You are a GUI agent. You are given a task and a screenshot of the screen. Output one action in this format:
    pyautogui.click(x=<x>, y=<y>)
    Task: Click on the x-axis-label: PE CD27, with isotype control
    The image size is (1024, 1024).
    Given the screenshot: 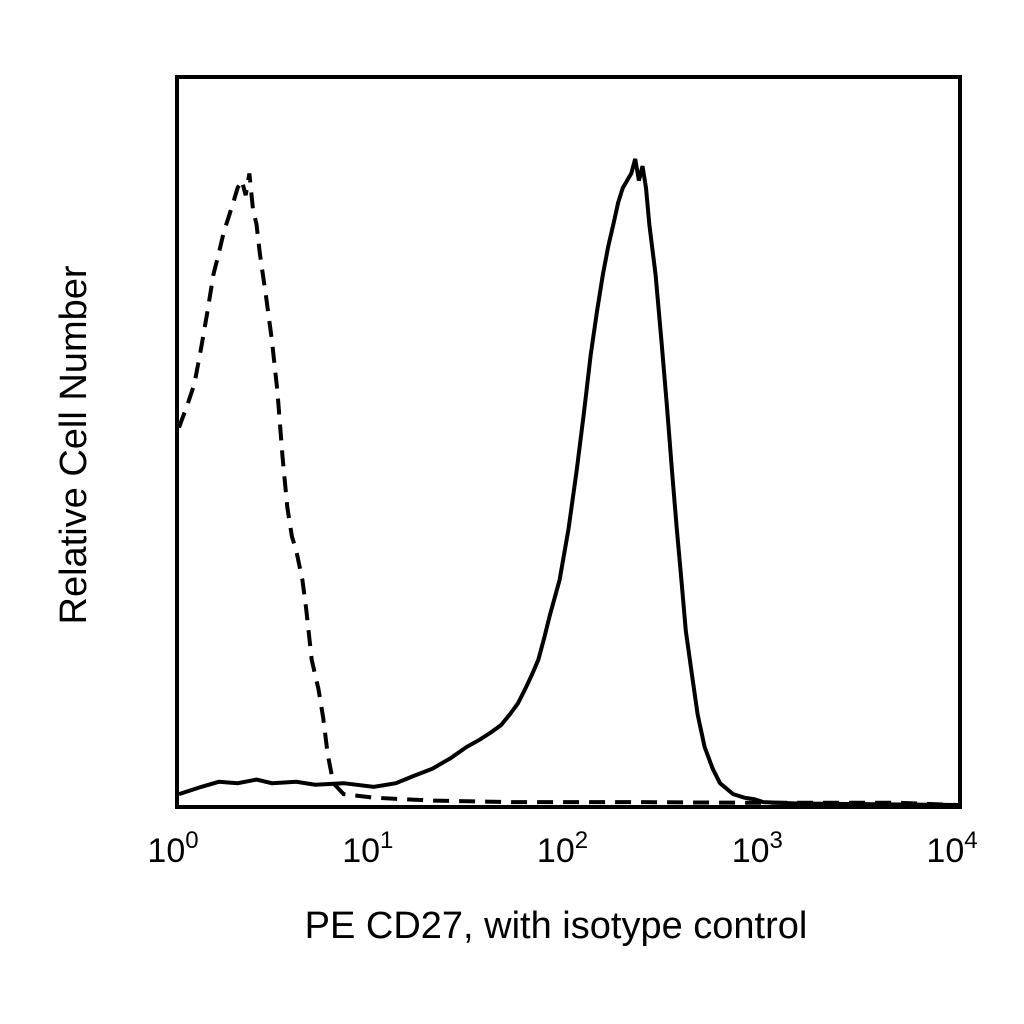 What is the action you would take?
    pyautogui.click(x=556, y=926)
    